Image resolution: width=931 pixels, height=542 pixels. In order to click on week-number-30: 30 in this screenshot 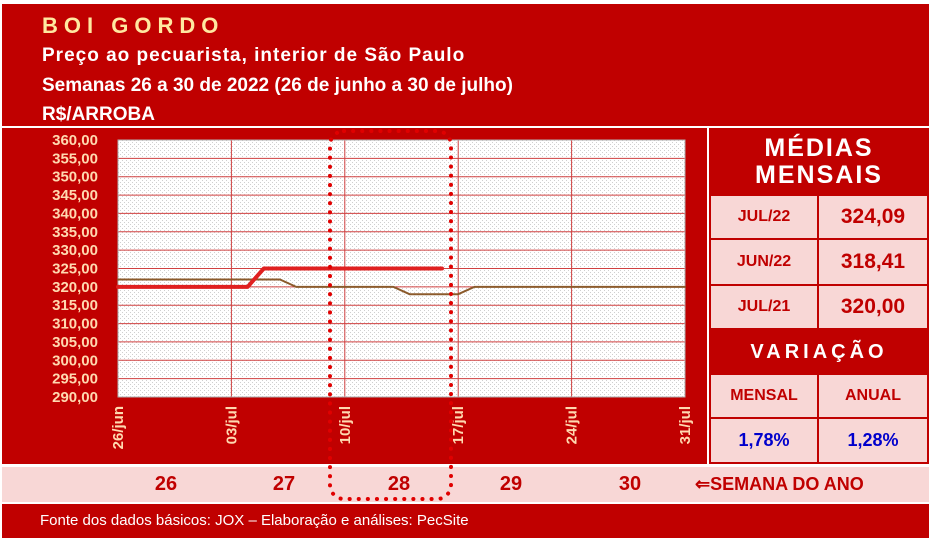, I will do `click(630, 484)`.